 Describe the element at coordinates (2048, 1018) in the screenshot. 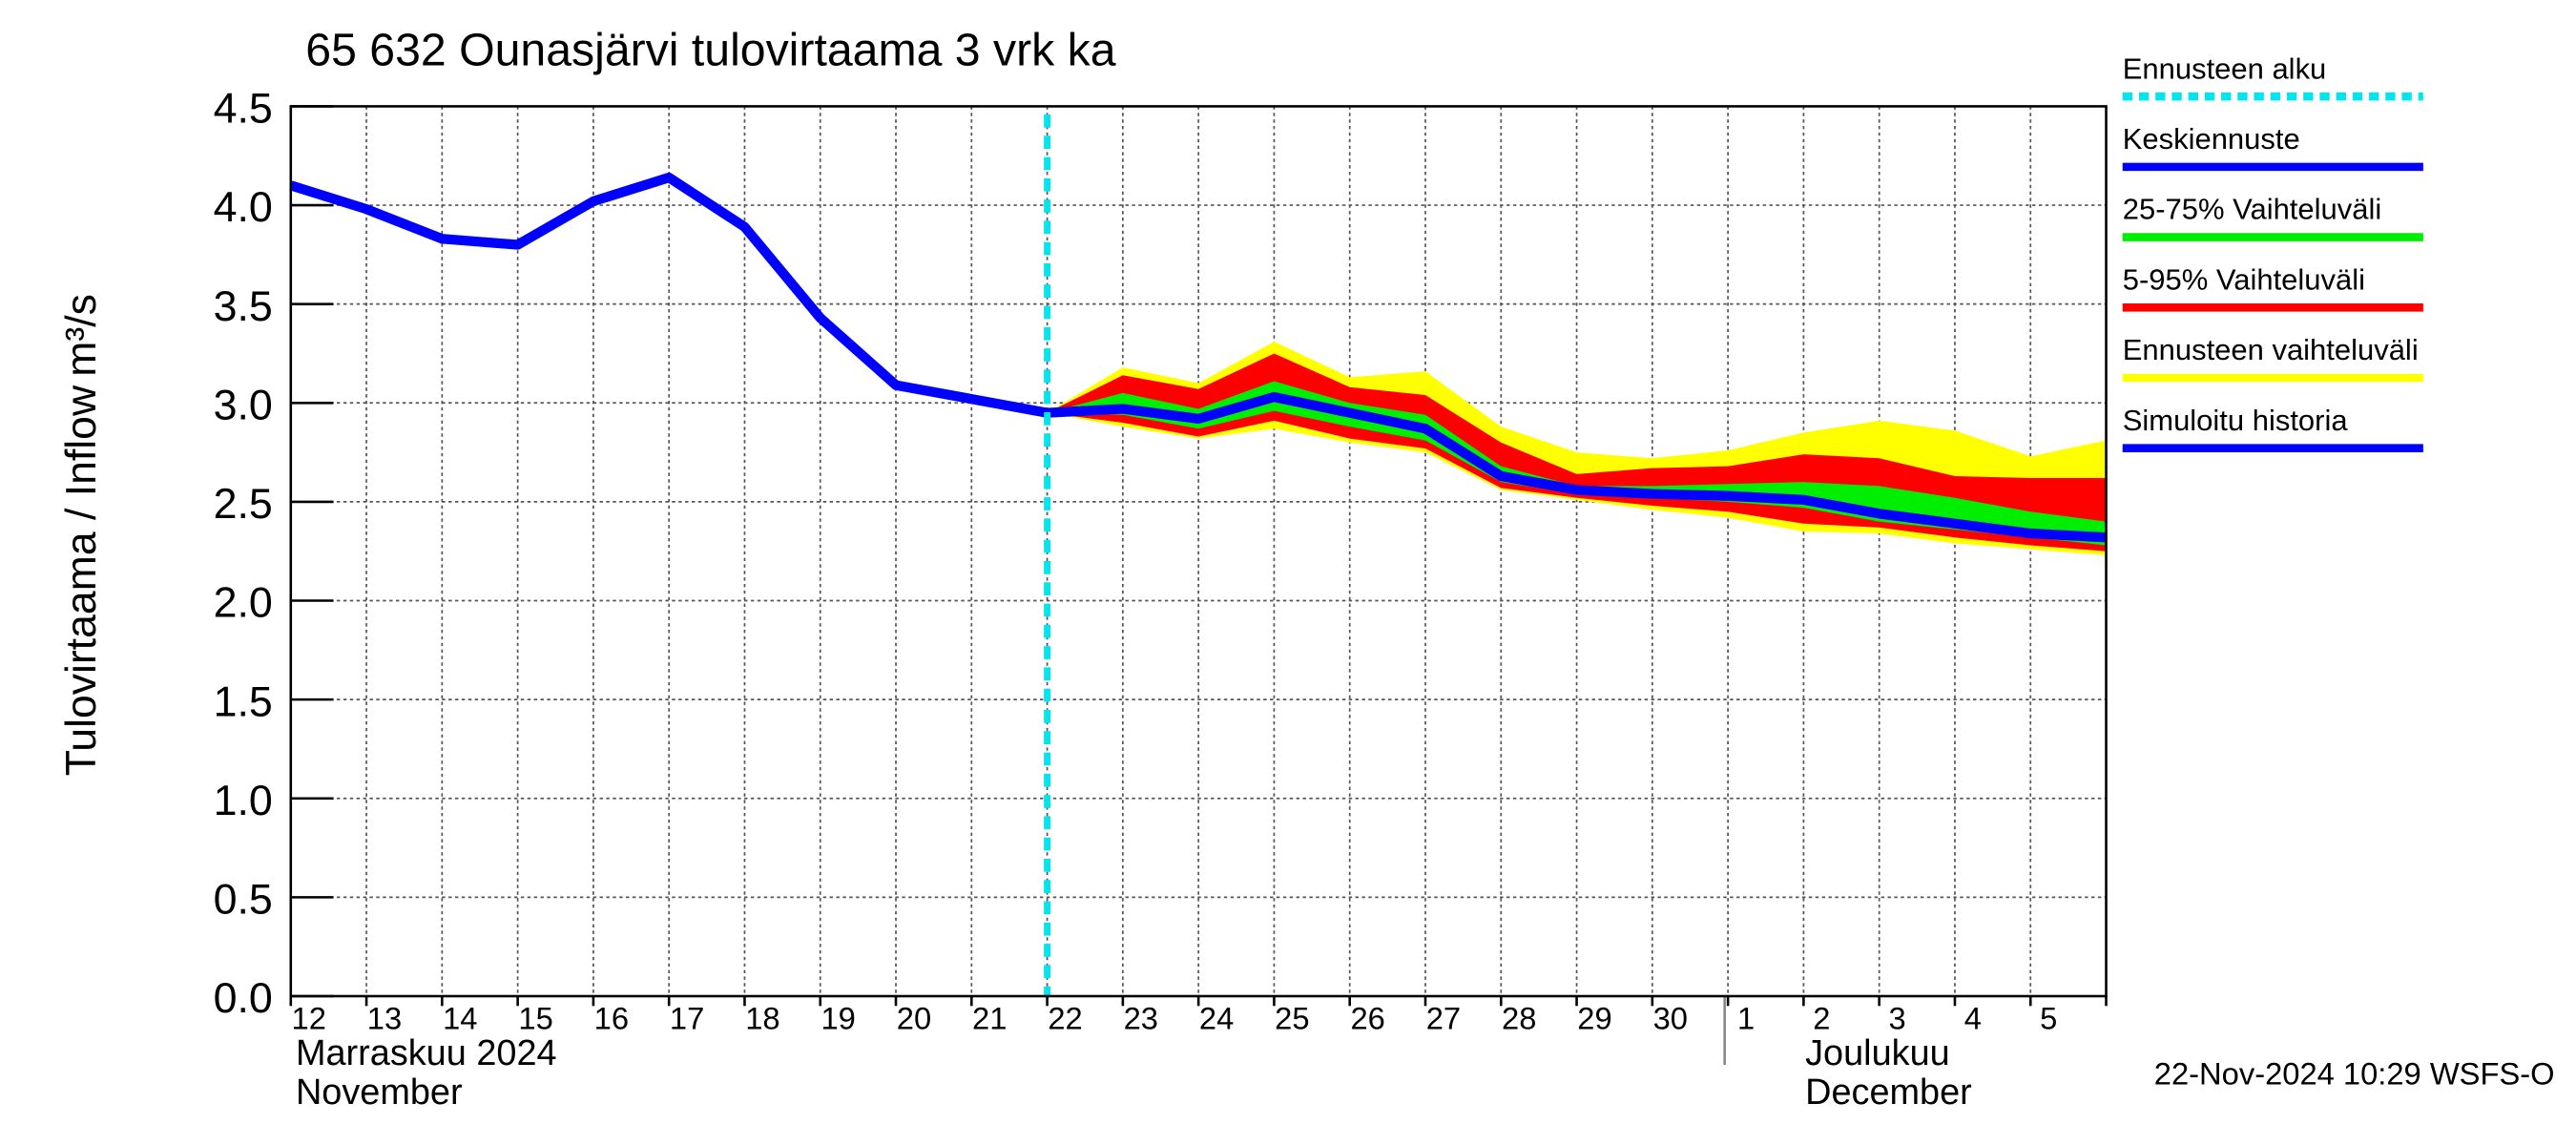

I see `x-tick-label: 5` at that location.